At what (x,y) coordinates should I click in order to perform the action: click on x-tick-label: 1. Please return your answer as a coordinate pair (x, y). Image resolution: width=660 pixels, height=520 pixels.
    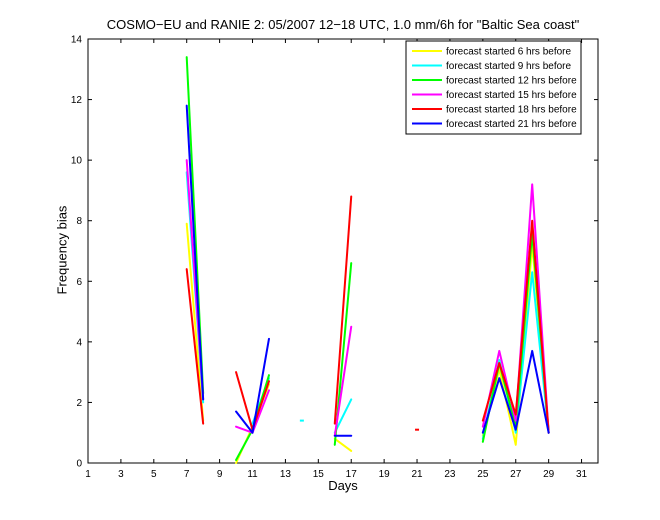
    Looking at the image, I should click on (88, 474).